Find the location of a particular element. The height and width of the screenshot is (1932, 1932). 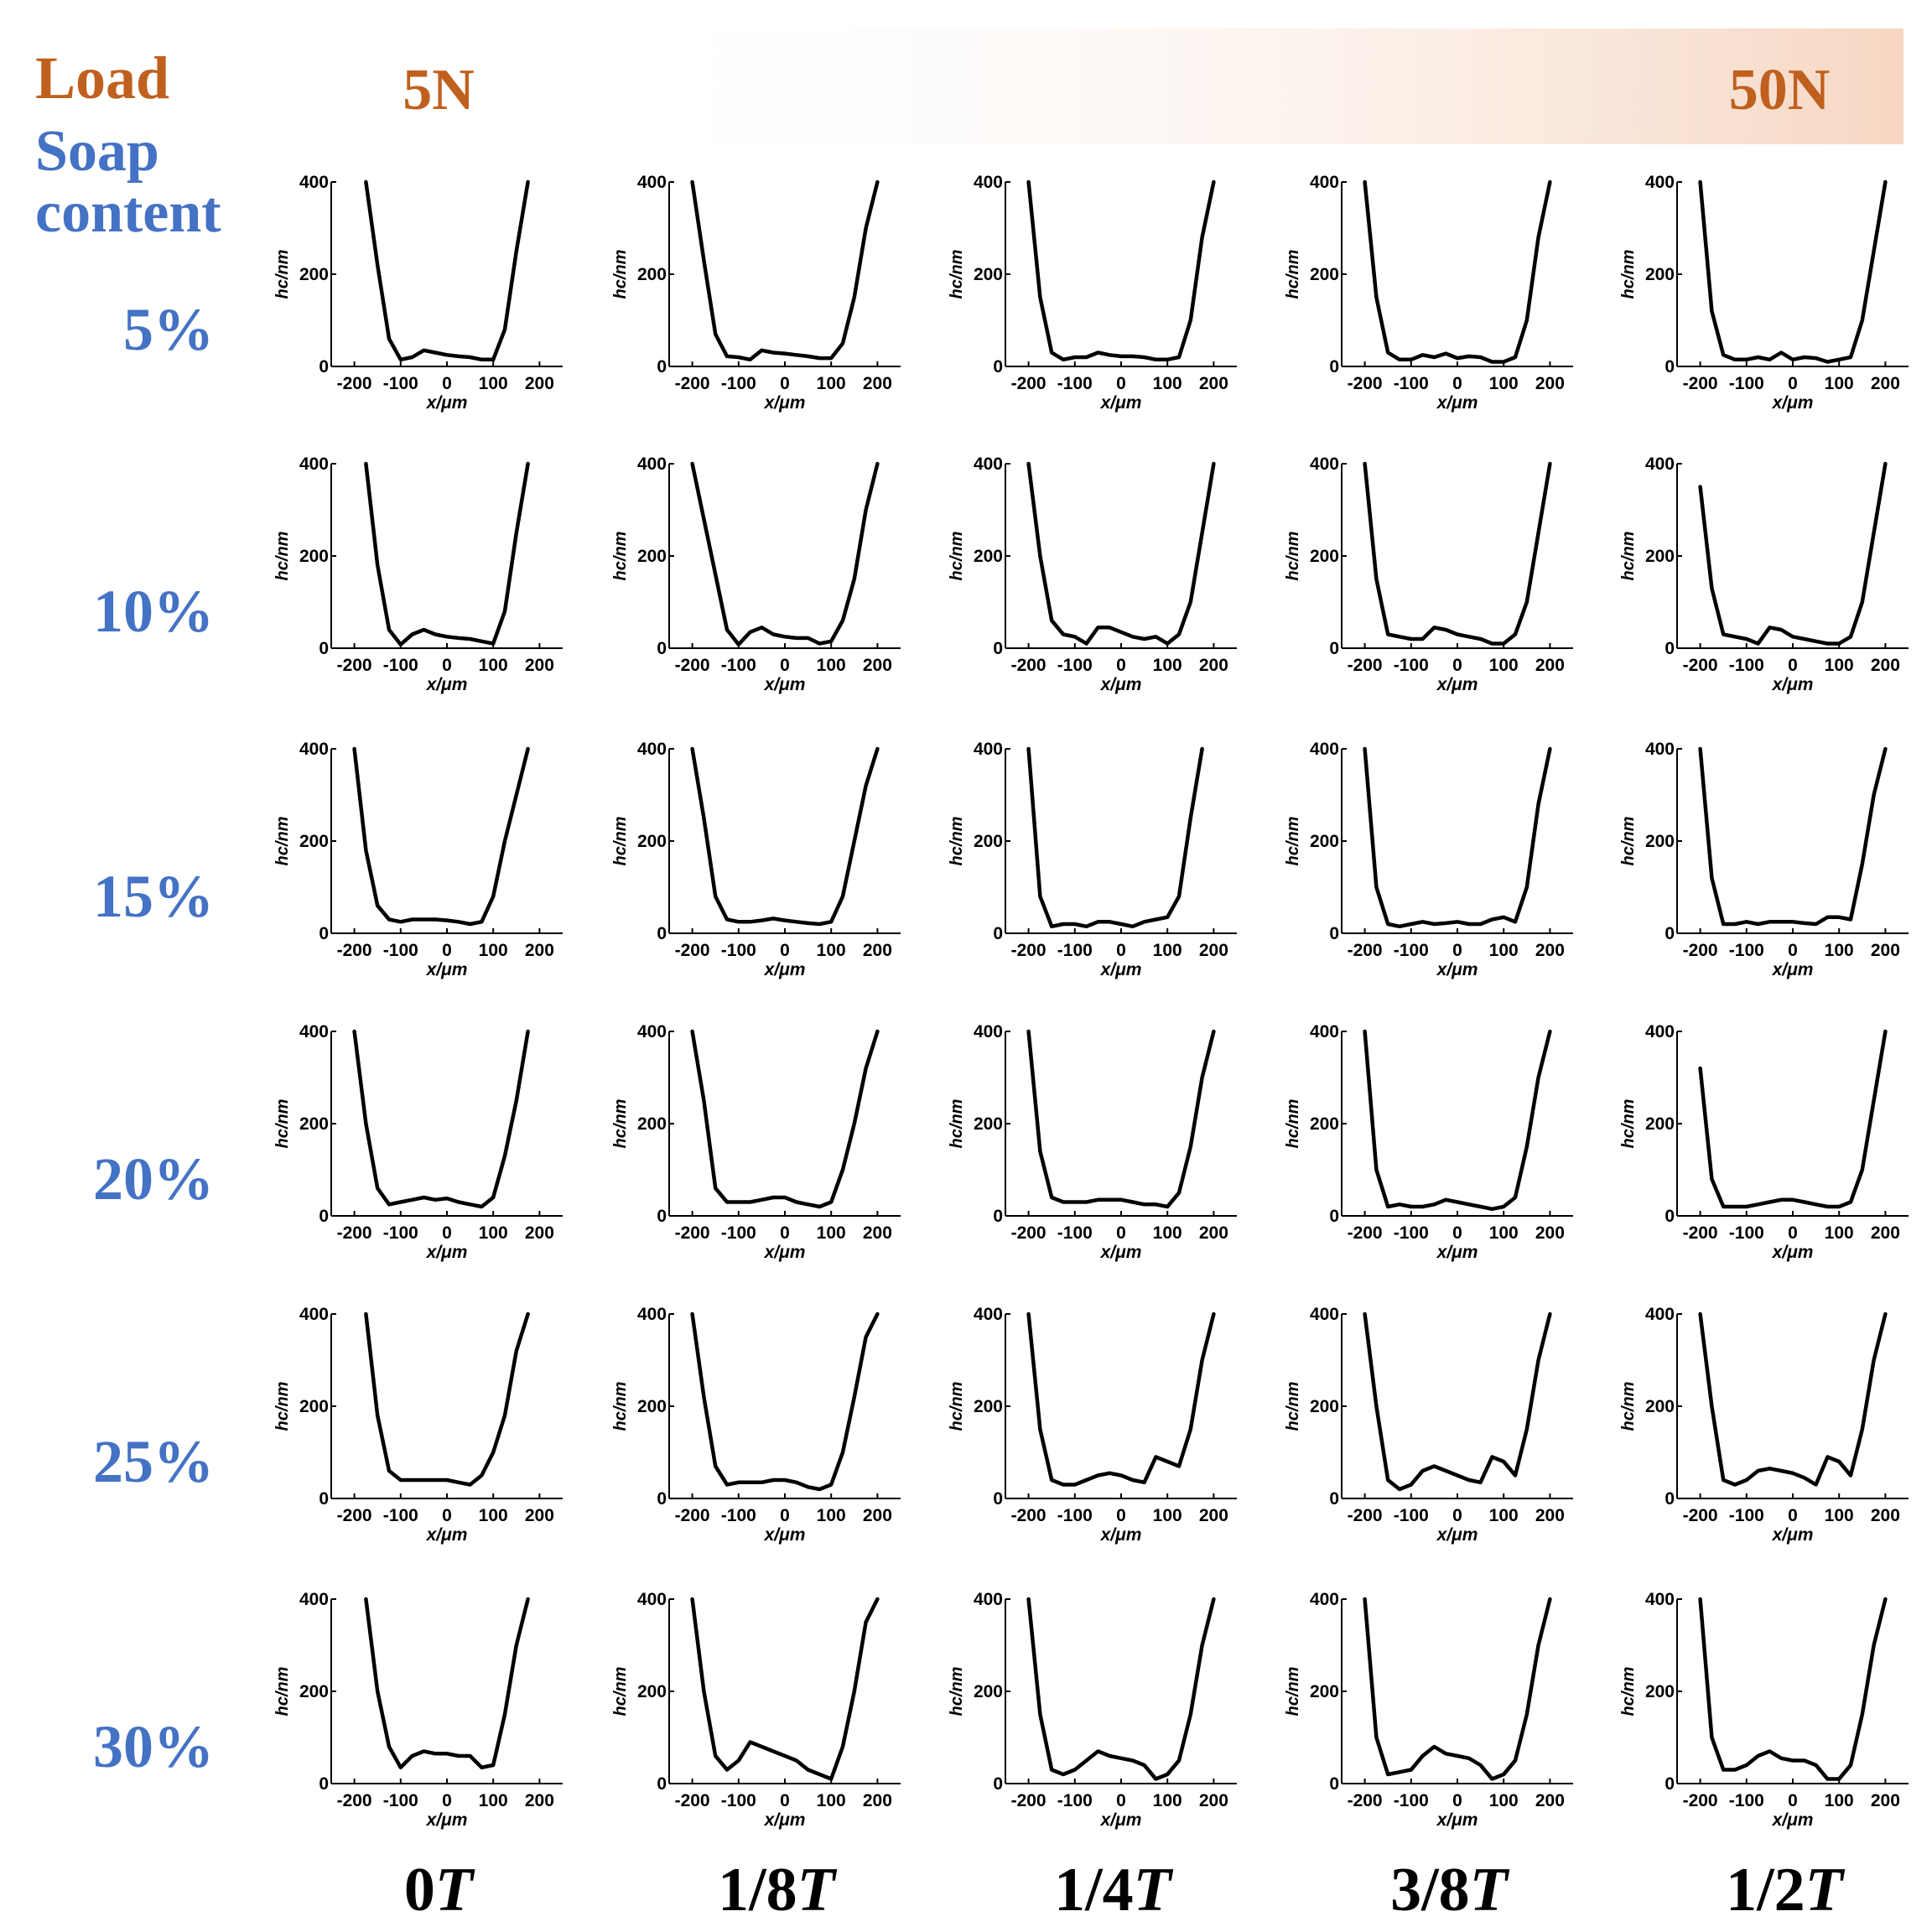

panel-r3-c2: 0 200 400 -200 -100 0 100 200 x/μm hc/nm is located at coordinates (756, 859).